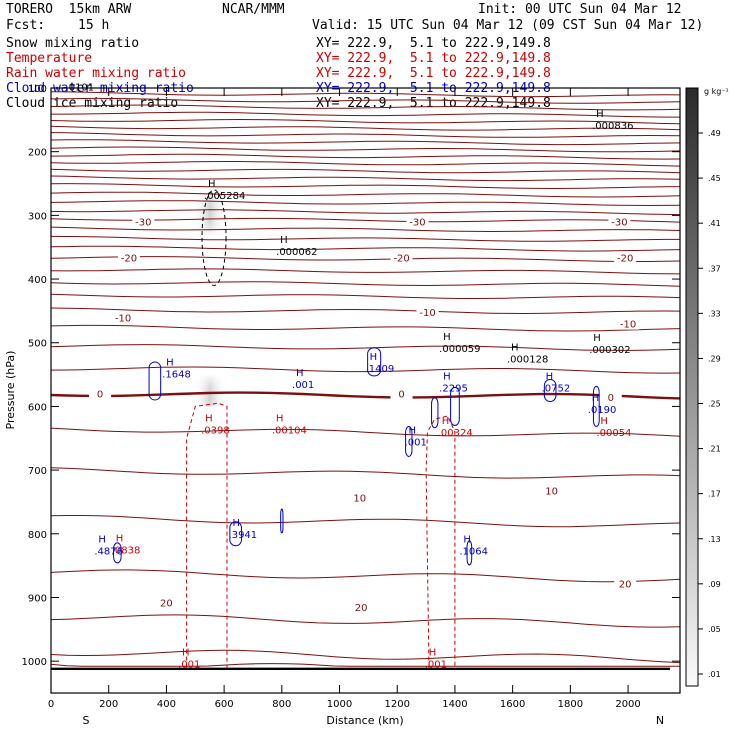 This screenshot has width=740, height=740. What do you see at coordinates (34, 662) in the screenshot?
I see `y-tick-label: 1000` at bounding box center [34, 662].